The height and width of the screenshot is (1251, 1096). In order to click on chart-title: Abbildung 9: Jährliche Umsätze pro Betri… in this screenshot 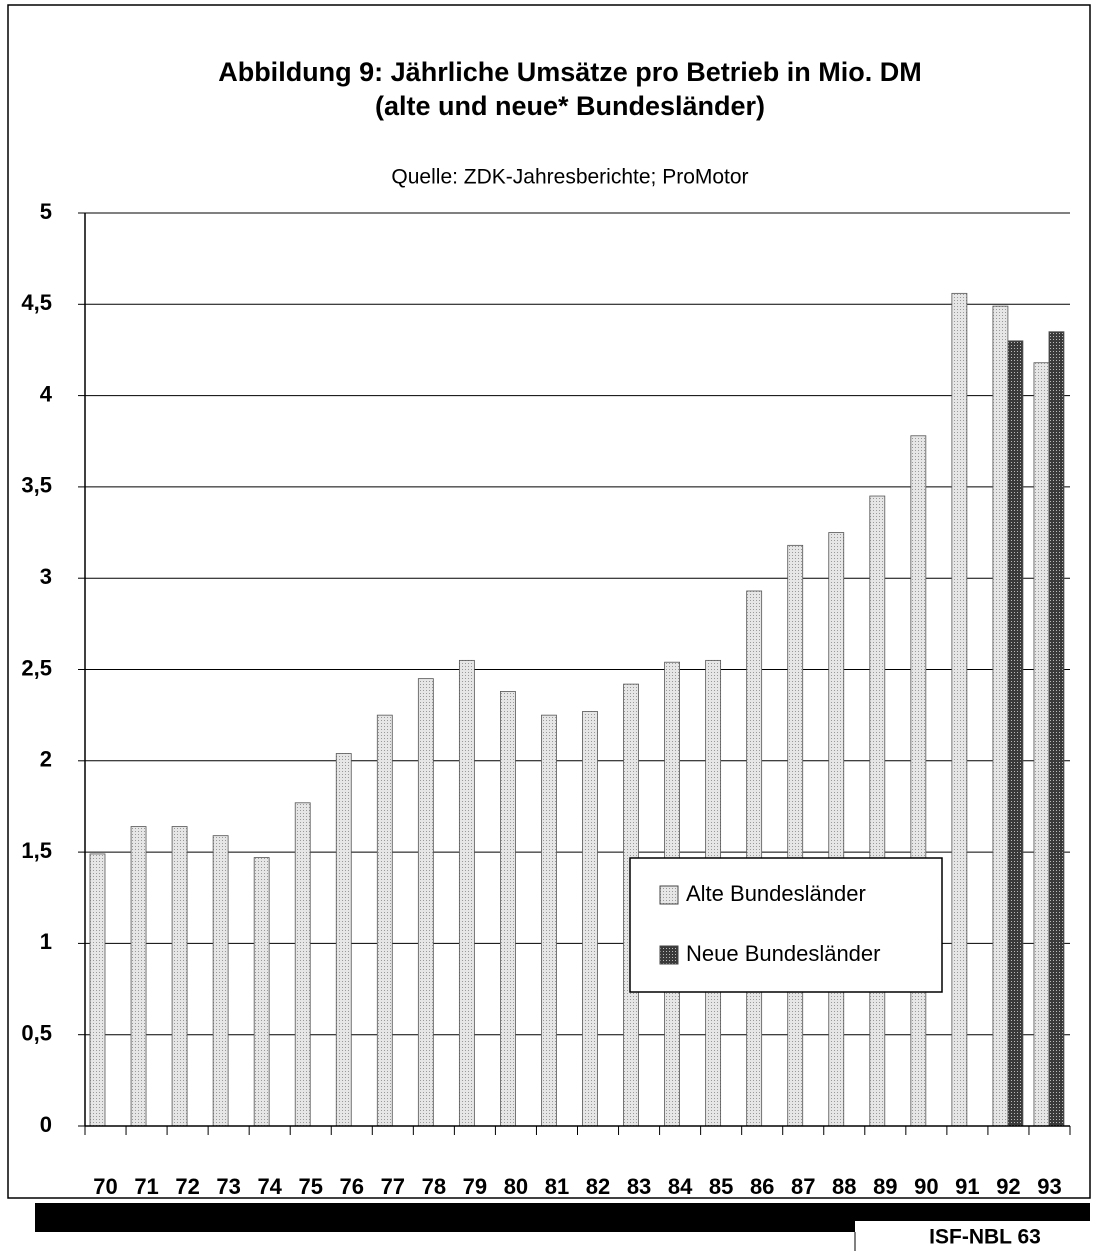, I will do `click(570, 72)`.